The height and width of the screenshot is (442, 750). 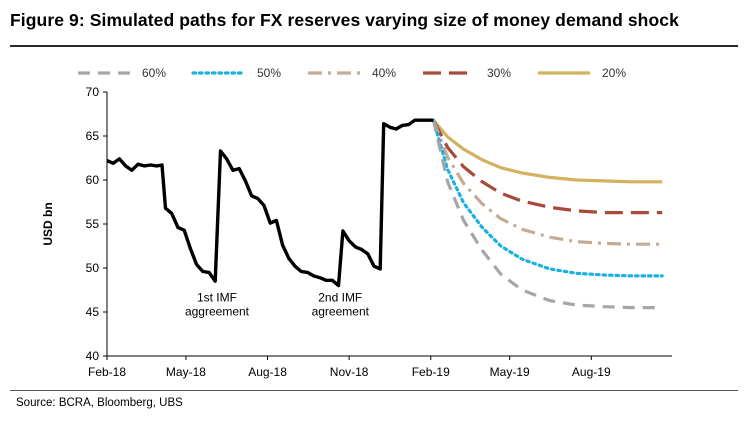 What do you see at coordinates (614, 73) in the screenshot?
I see `legend-label: 20%` at bounding box center [614, 73].